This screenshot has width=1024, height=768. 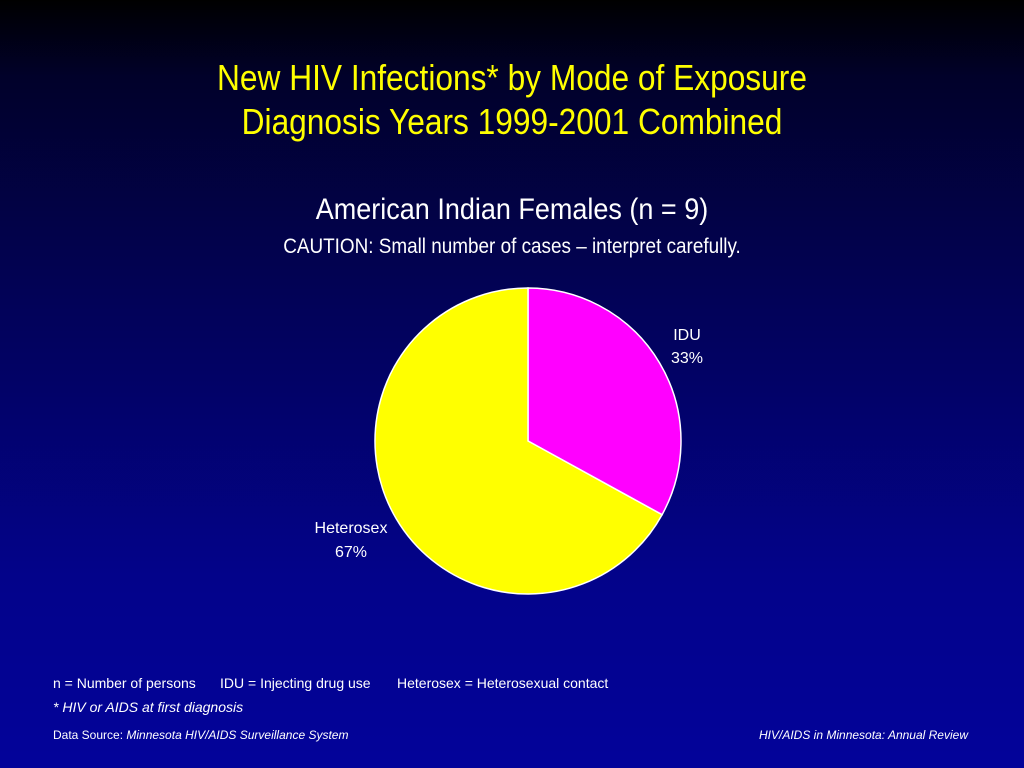 What do you see at coordinates (90, 735) in the screenshot?
I see `data-source-prefix: Data Source:` at bounding box center [90, 735].